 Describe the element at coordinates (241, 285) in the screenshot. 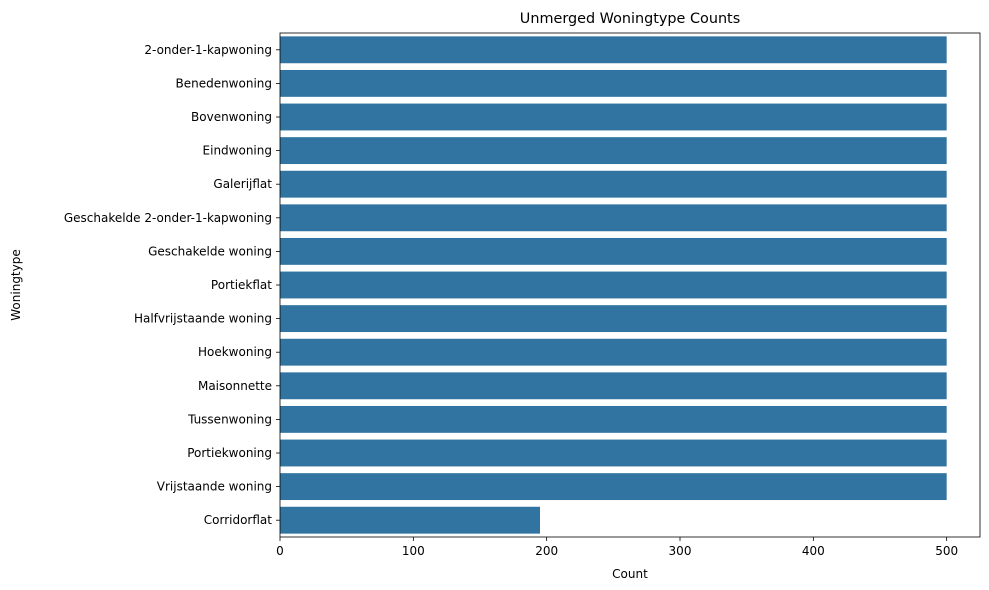

I see `y-tick-label: Portiekflat` at that location.